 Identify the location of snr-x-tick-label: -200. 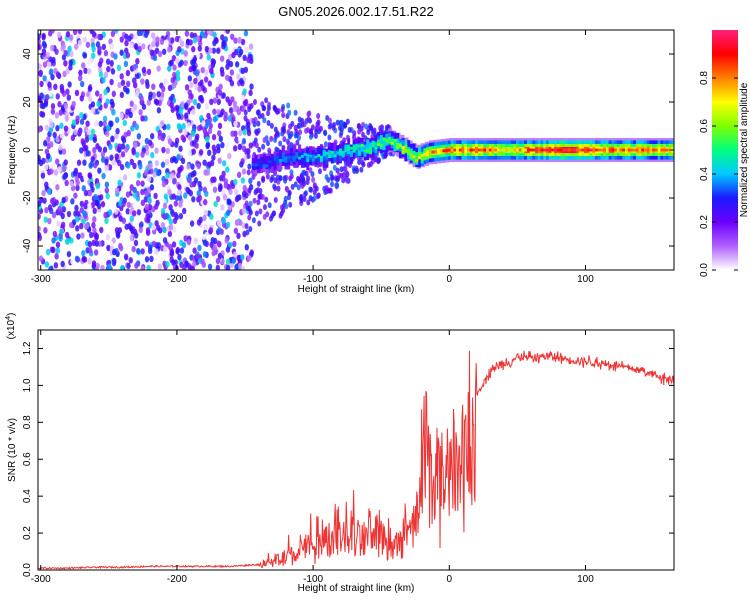
(177, 579).